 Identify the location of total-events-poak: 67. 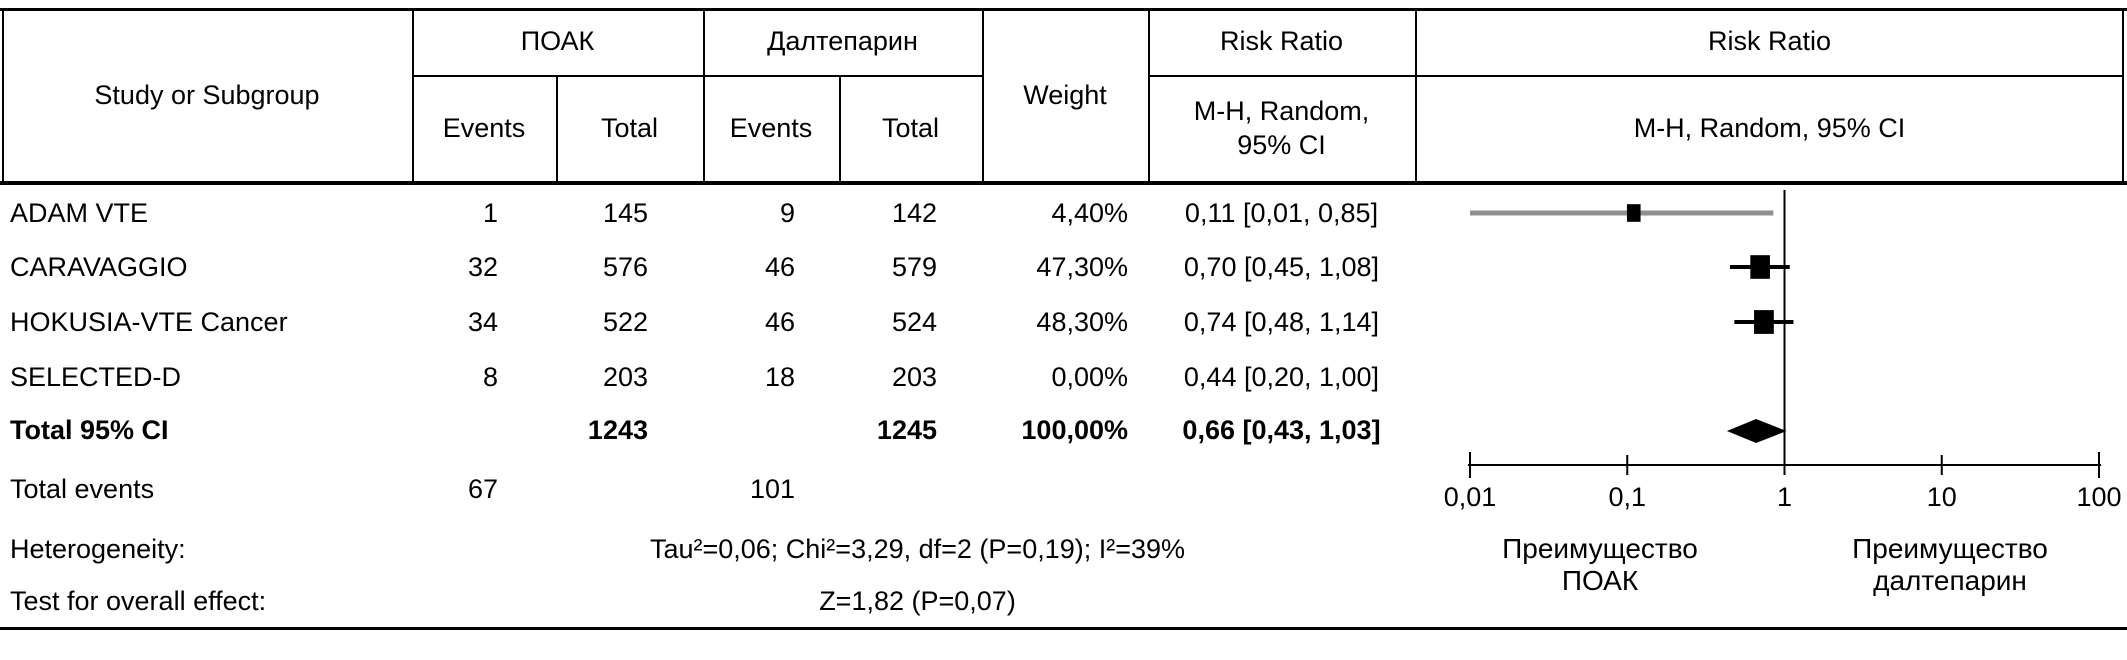
(482, 488).